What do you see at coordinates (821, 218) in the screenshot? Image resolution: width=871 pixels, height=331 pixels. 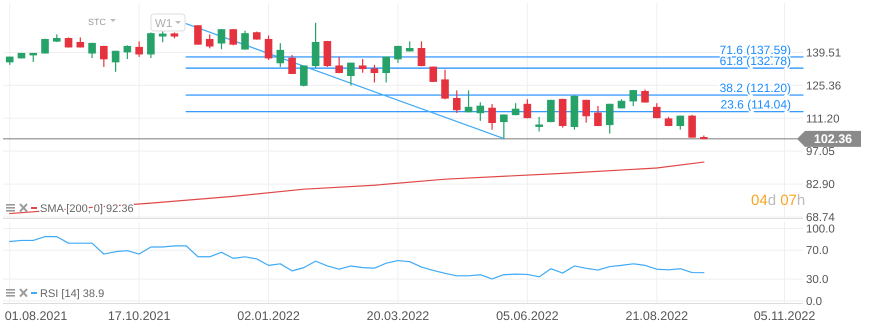 I see `y-tick-label: 68.74` at bounding box center [821, 218].